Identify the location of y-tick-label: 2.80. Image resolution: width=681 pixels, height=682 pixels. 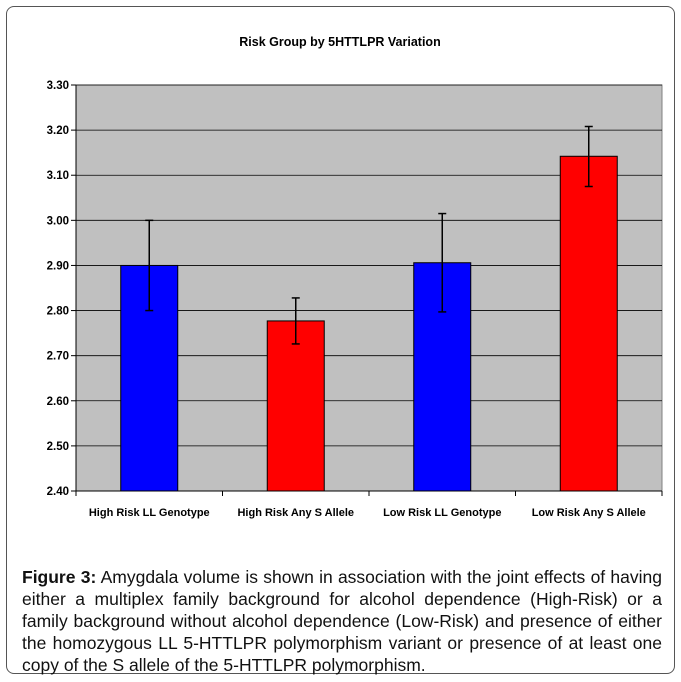
(58, 312).